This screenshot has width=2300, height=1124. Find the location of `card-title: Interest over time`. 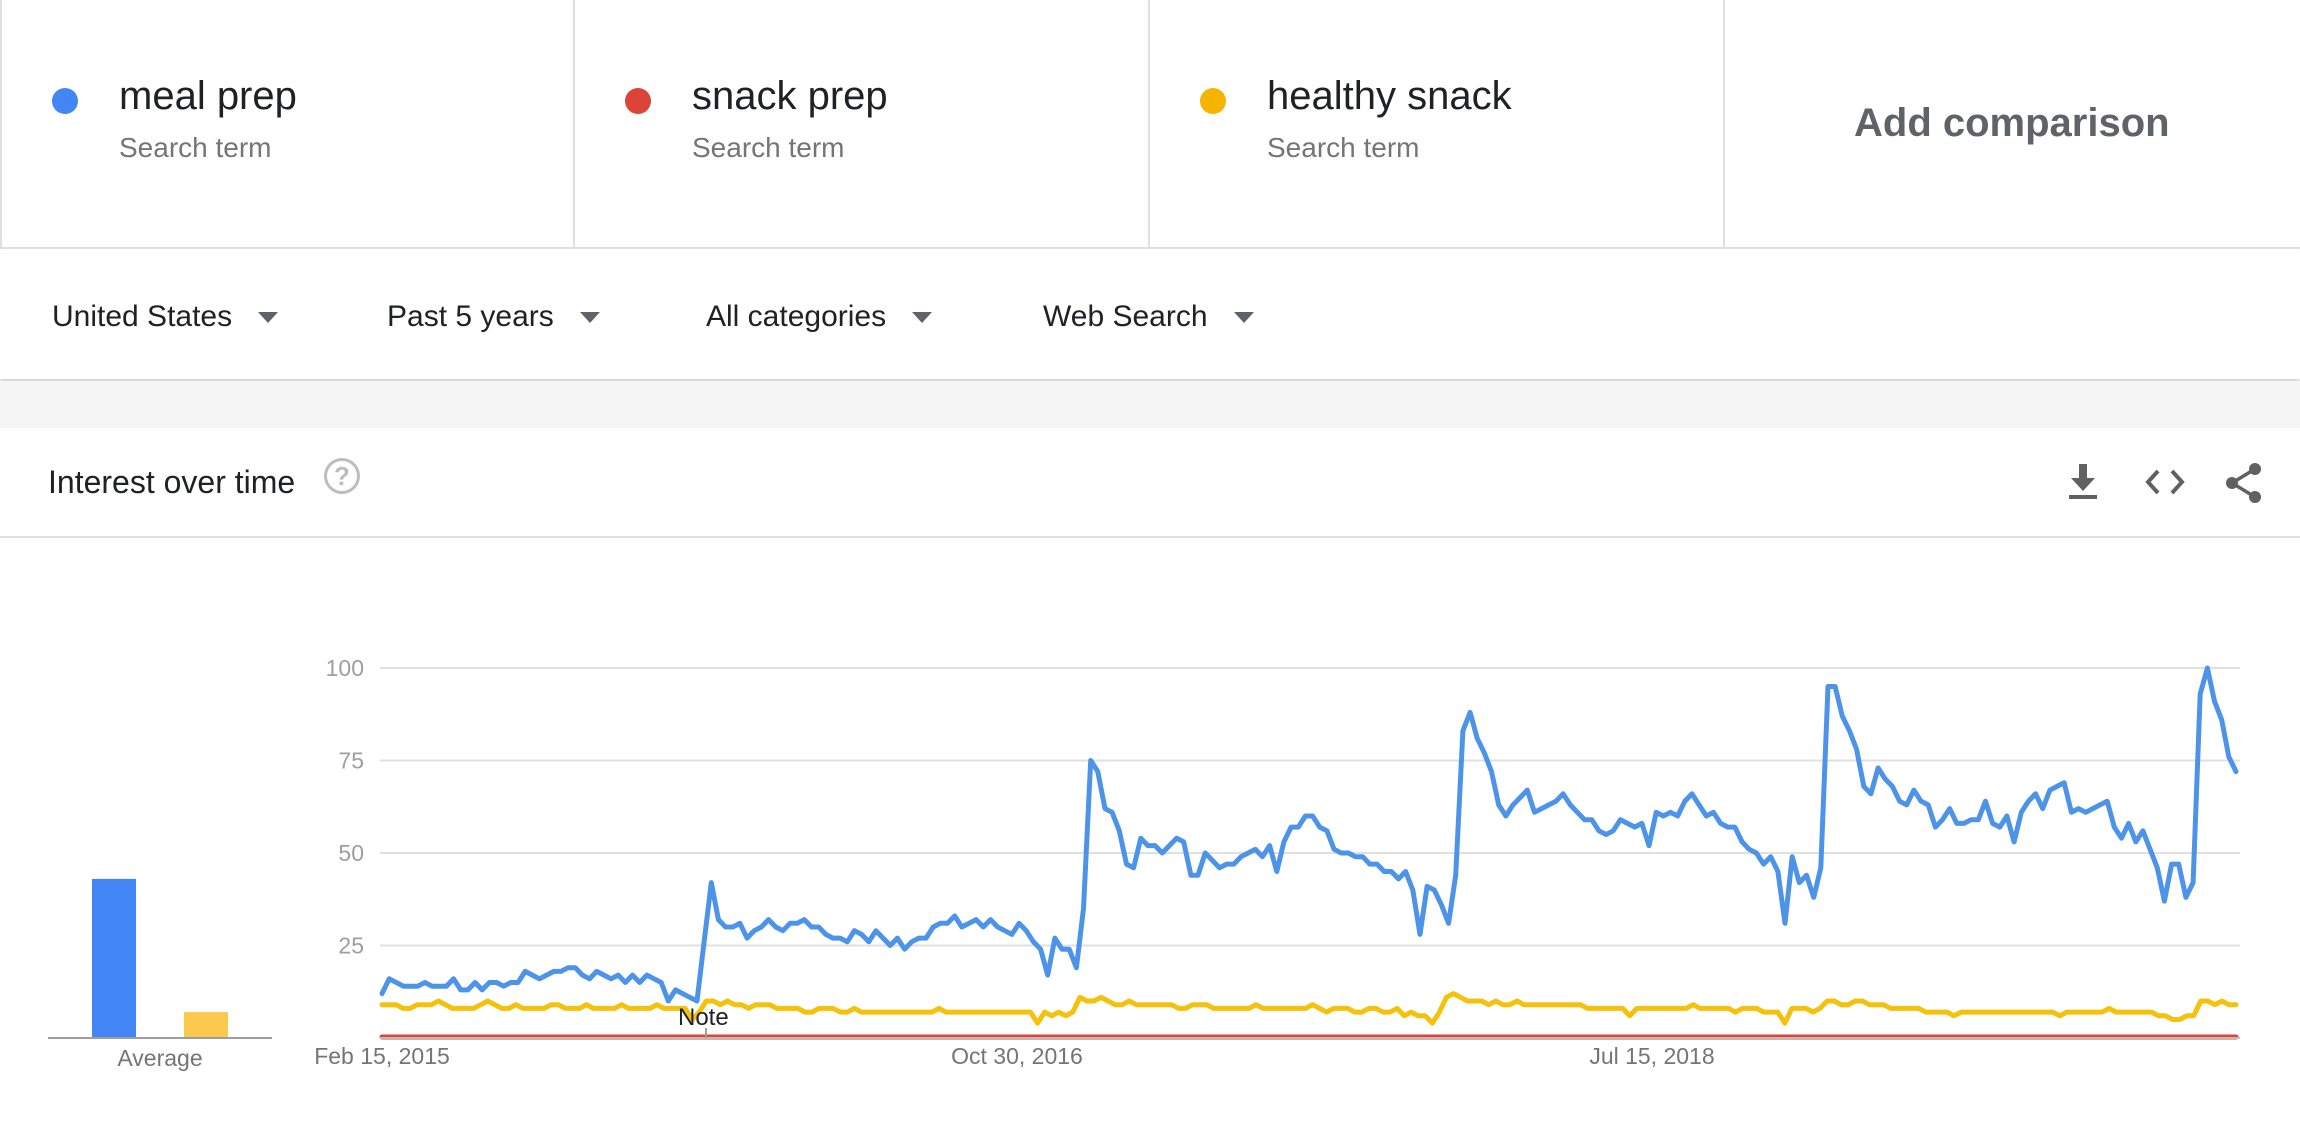

card-title: Interest over time is located at coordinates (172, 482).